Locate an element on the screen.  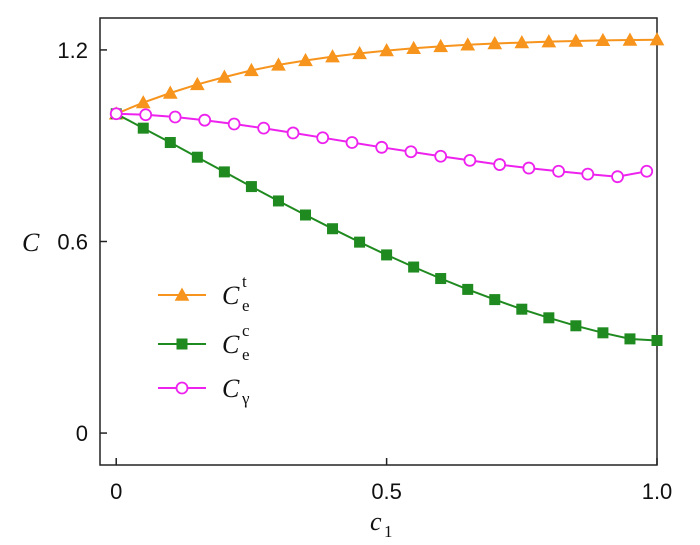
legend-label-superscript: t is located at coordinates (244, 281).